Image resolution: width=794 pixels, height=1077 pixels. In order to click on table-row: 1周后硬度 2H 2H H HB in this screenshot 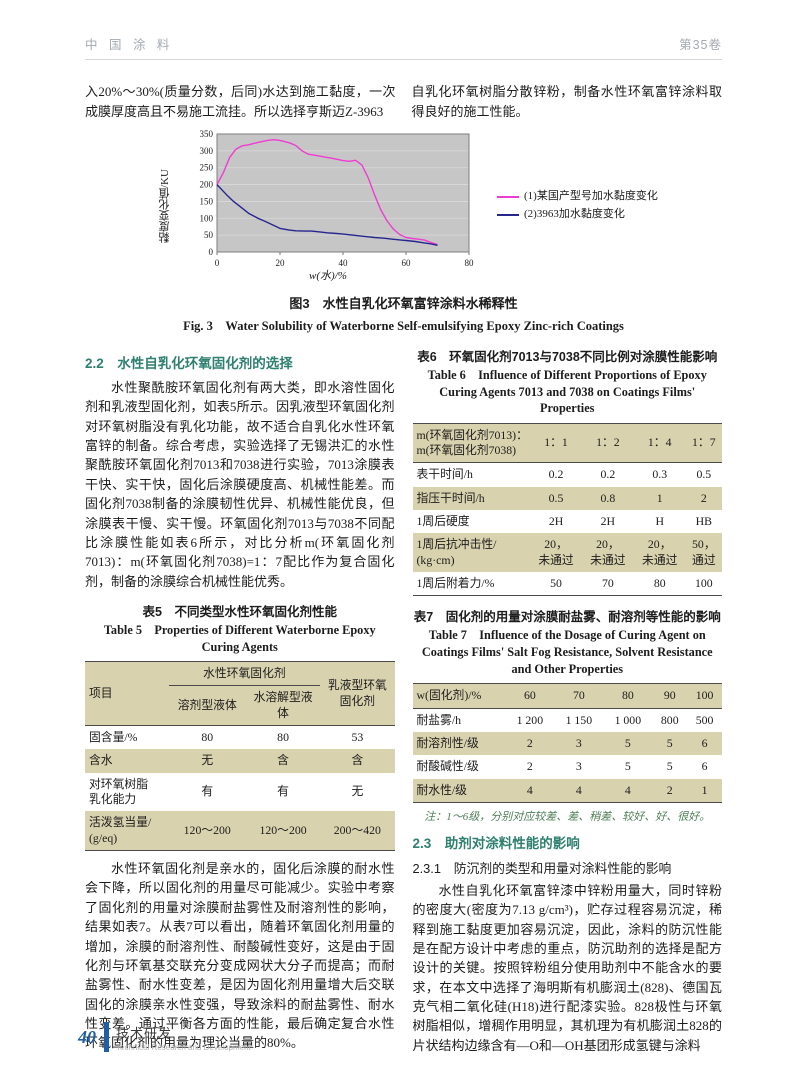, I will do `click(568, 521)`.